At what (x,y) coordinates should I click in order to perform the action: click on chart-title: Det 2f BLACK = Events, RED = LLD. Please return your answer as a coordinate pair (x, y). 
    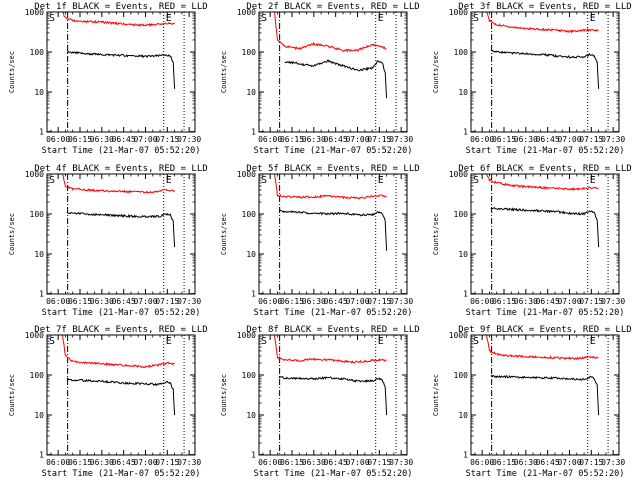
    Looking at the image, I should click on (332, 7).